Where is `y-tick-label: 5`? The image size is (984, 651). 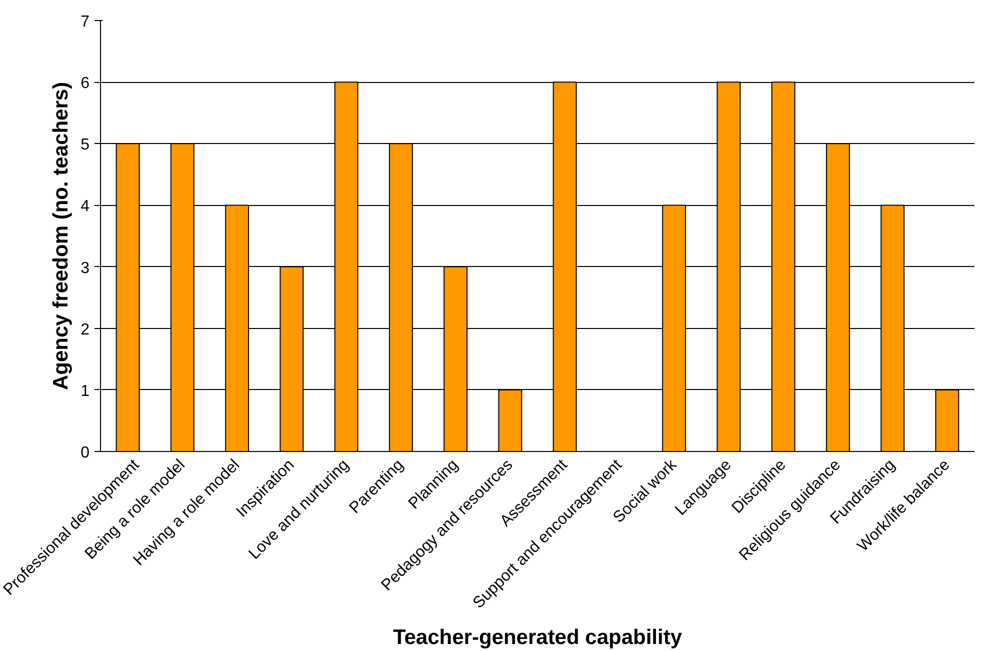 y-tick-label: 5 is located at coordinates (85, 145).